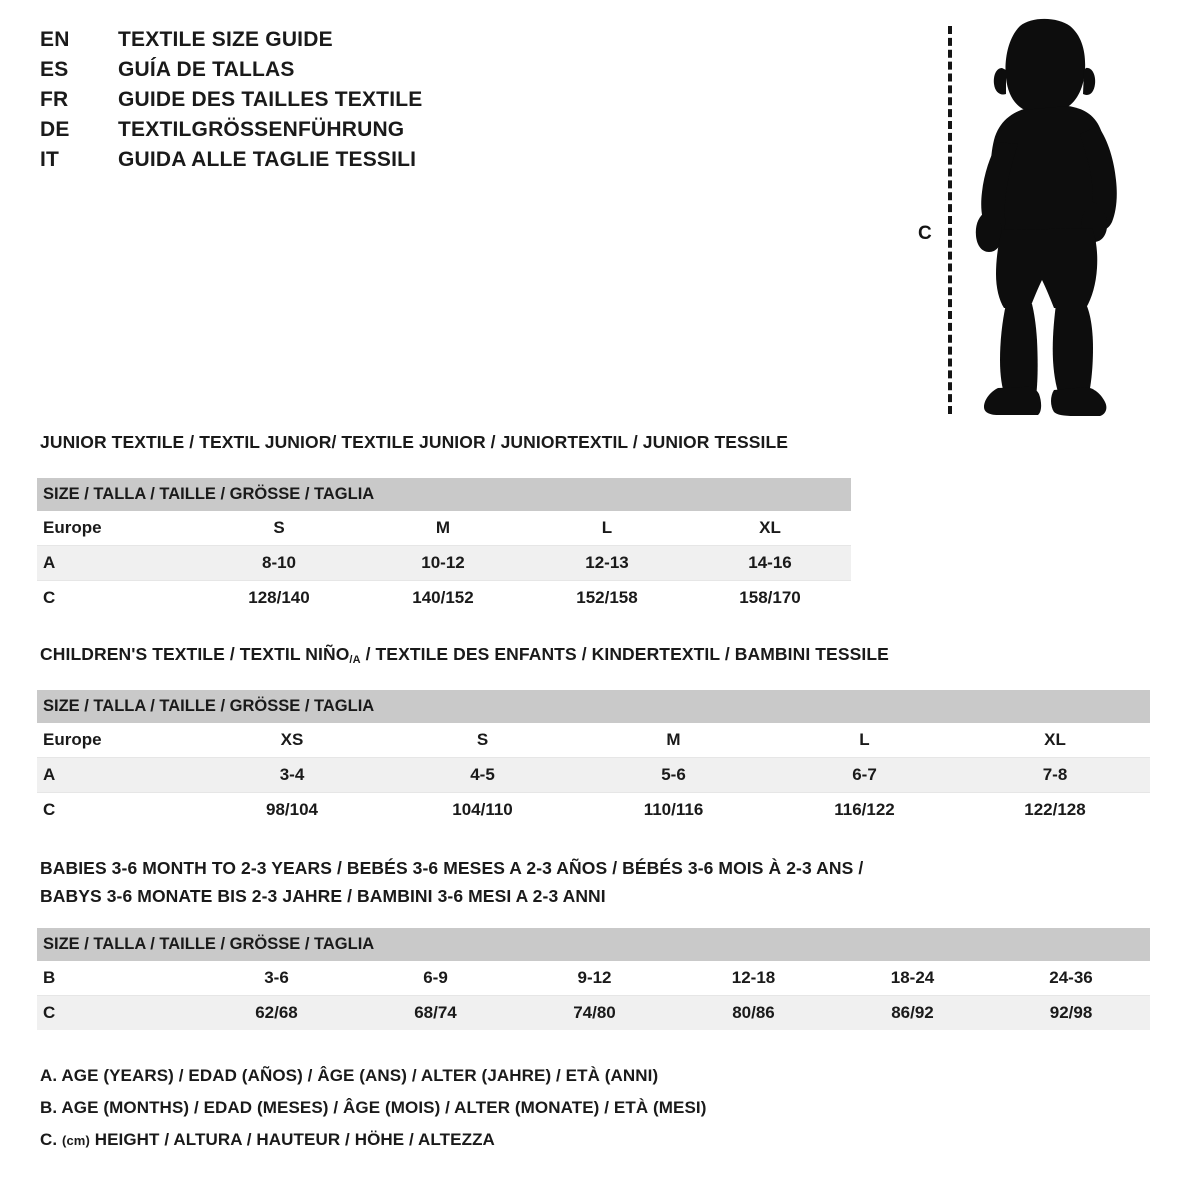  Describe the element at coordinates (482, 809) in the screenshot. I see `children-height-s: 104/110` at that location.